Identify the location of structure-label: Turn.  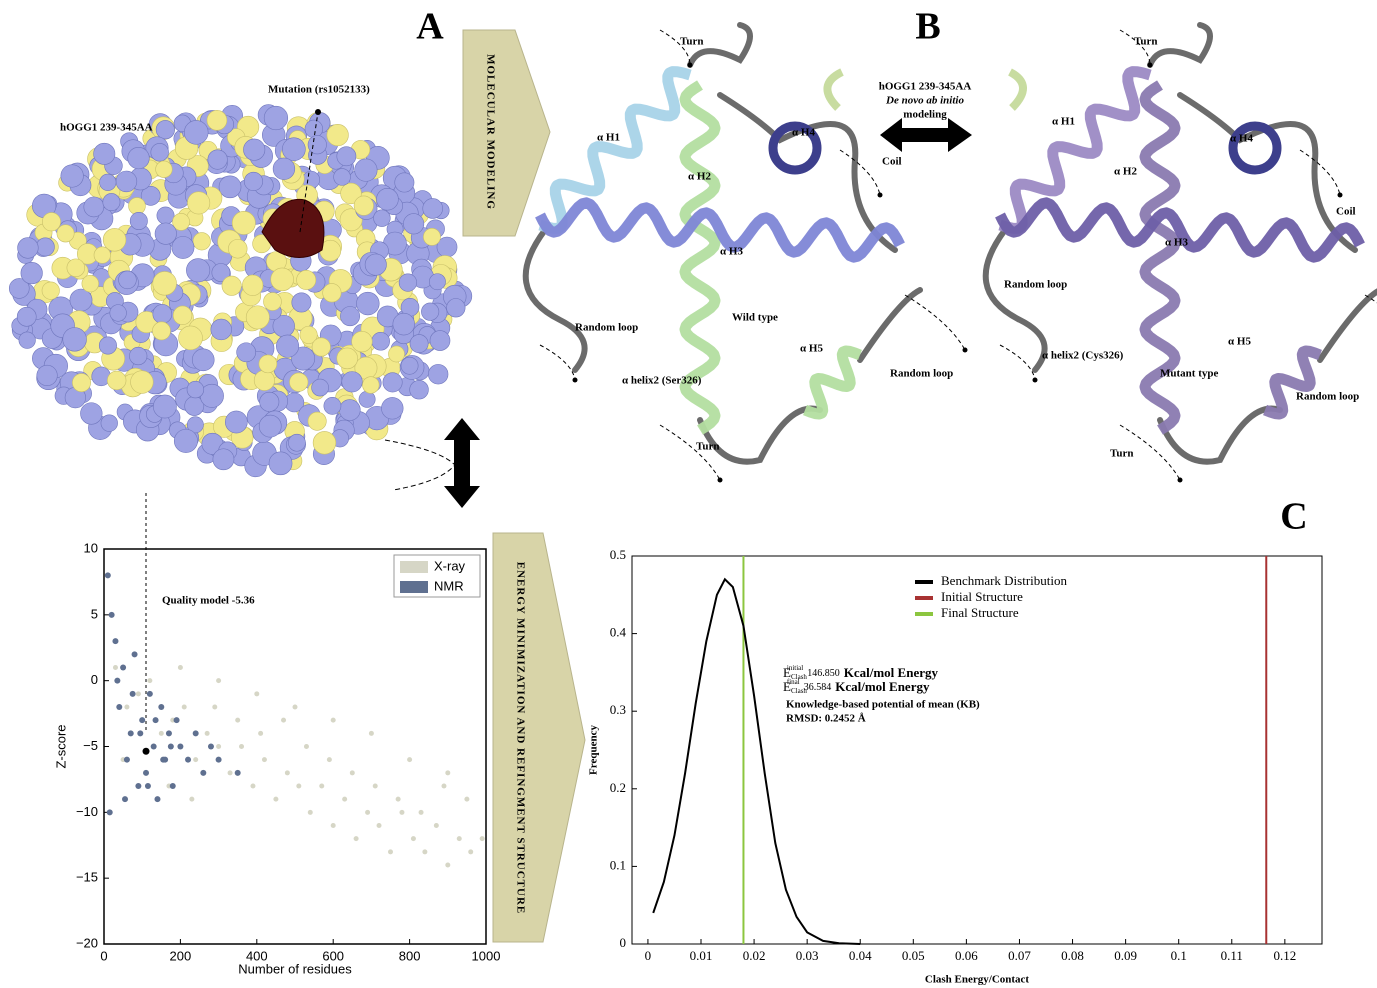
(1121, 454).